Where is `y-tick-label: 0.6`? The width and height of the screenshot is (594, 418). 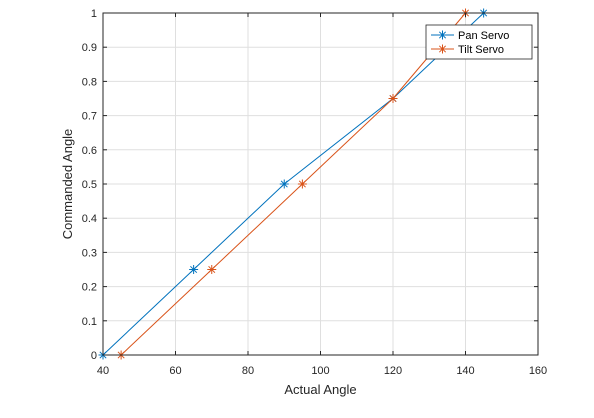
y-tick-label: 0.6 is located at coordinates (89, 151).